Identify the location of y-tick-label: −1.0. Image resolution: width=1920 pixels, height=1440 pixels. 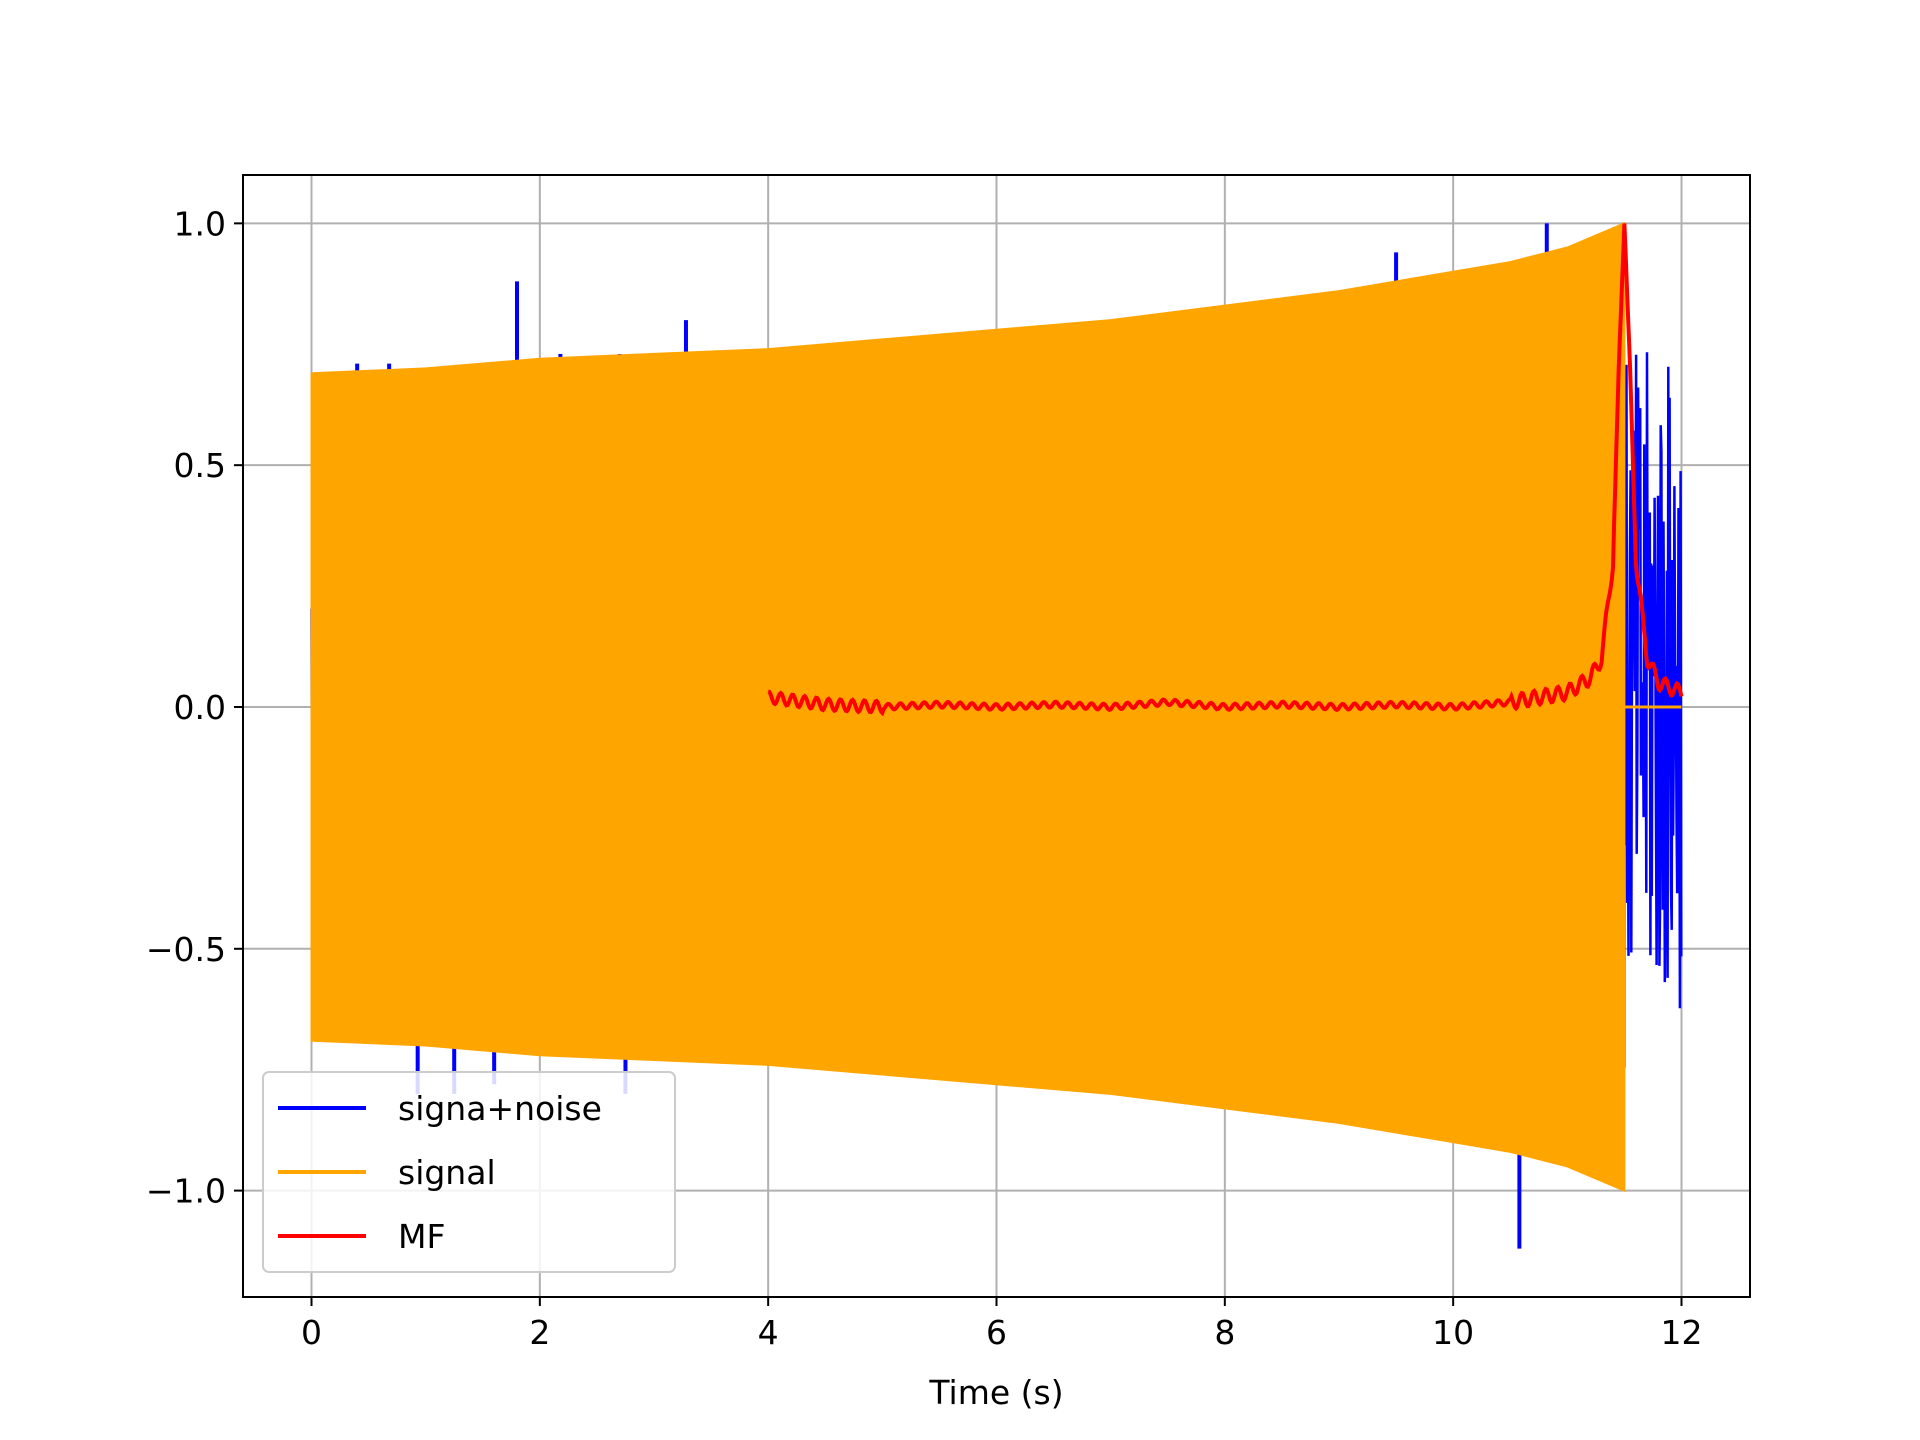
(186, 1191).